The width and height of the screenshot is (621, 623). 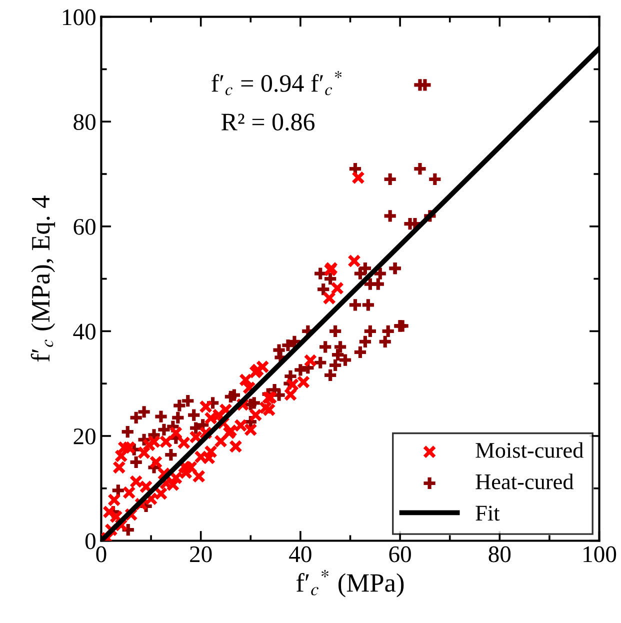 What do you see at coordinates (277, 83) in the screenshot?
I see `annotation: f′$_{c}$ = 0.94 f′$_{c}$$^{*}$` at bounding box center [277, 83].